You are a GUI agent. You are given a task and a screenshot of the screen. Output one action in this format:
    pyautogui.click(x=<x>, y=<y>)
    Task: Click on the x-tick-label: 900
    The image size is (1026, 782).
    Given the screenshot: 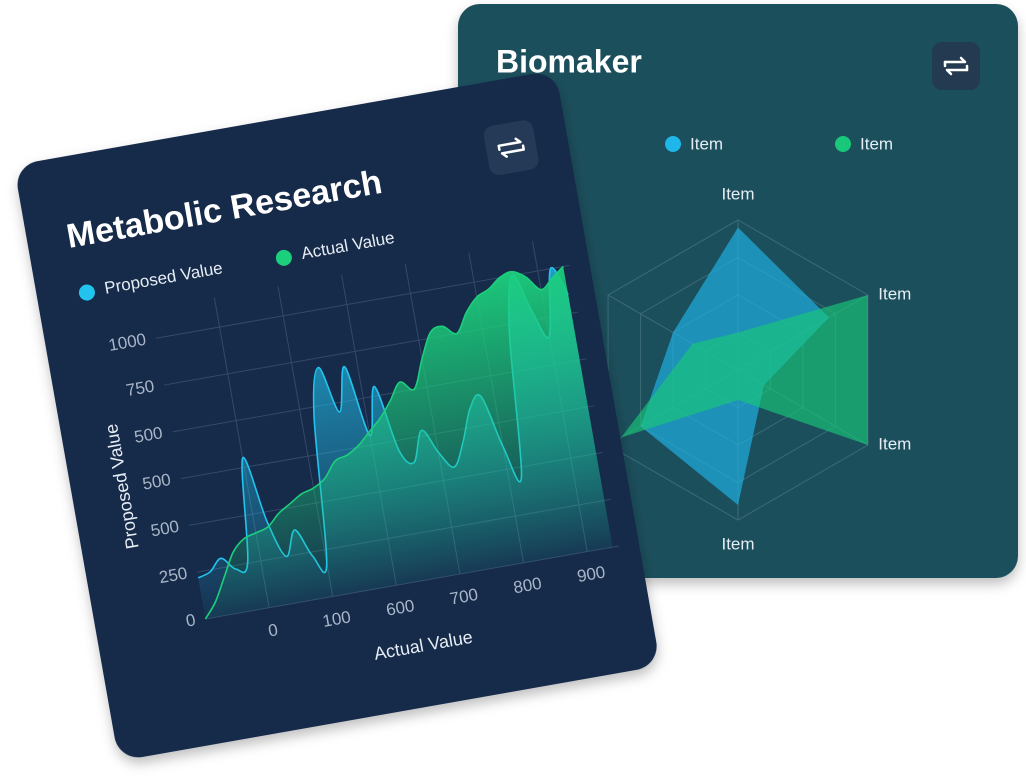 What is the action you would take?
    pyautogui.click(x=591, y=574)
    